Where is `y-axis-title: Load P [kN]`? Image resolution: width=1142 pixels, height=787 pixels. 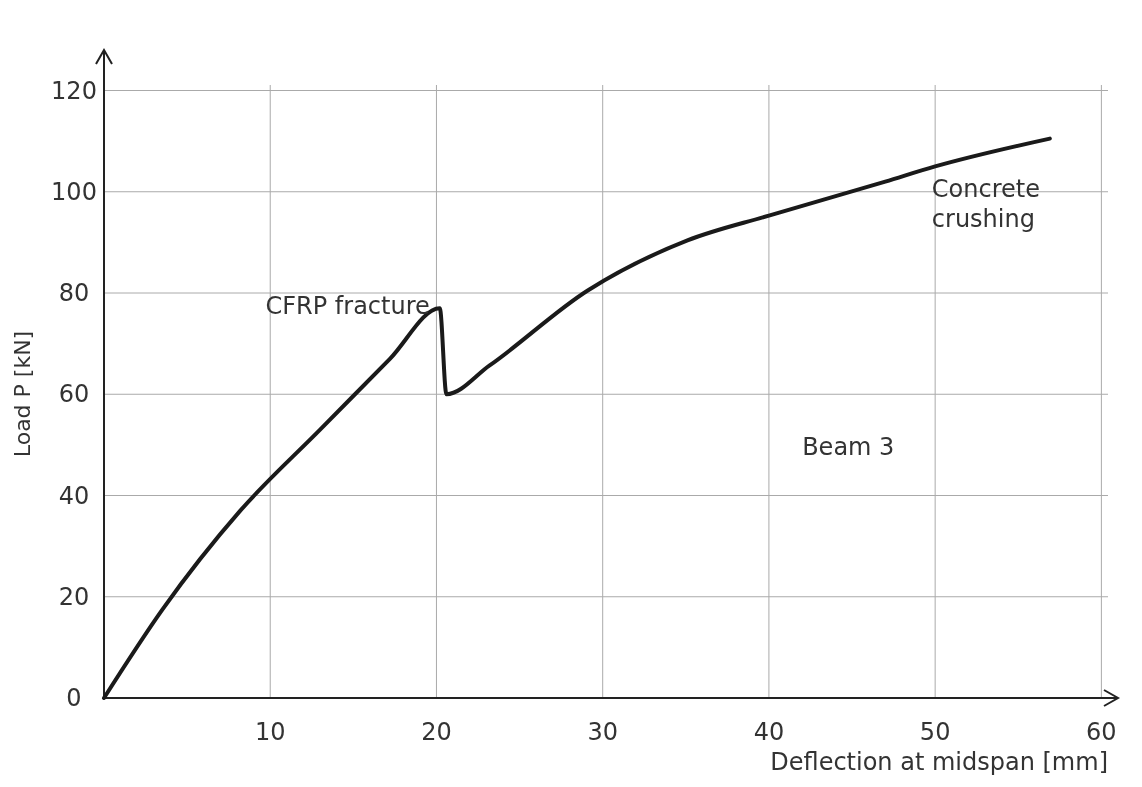
y-axis-title: Load P [kN] is located at coordinates (22, 394).